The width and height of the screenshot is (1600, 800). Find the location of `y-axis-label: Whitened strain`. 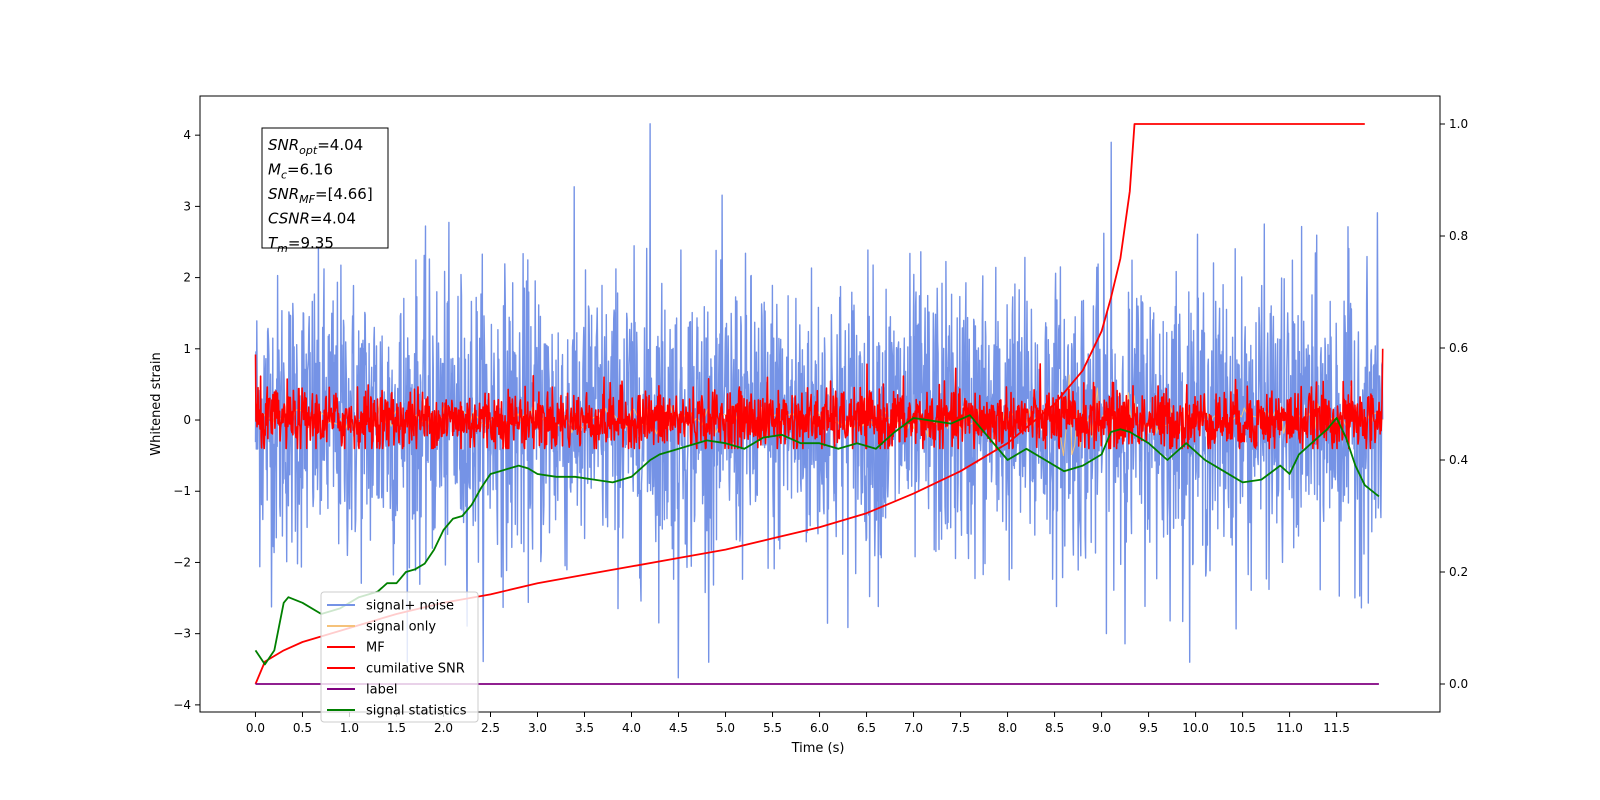

y-axis-label: Whitened strain is located at coordinates (156, 403).